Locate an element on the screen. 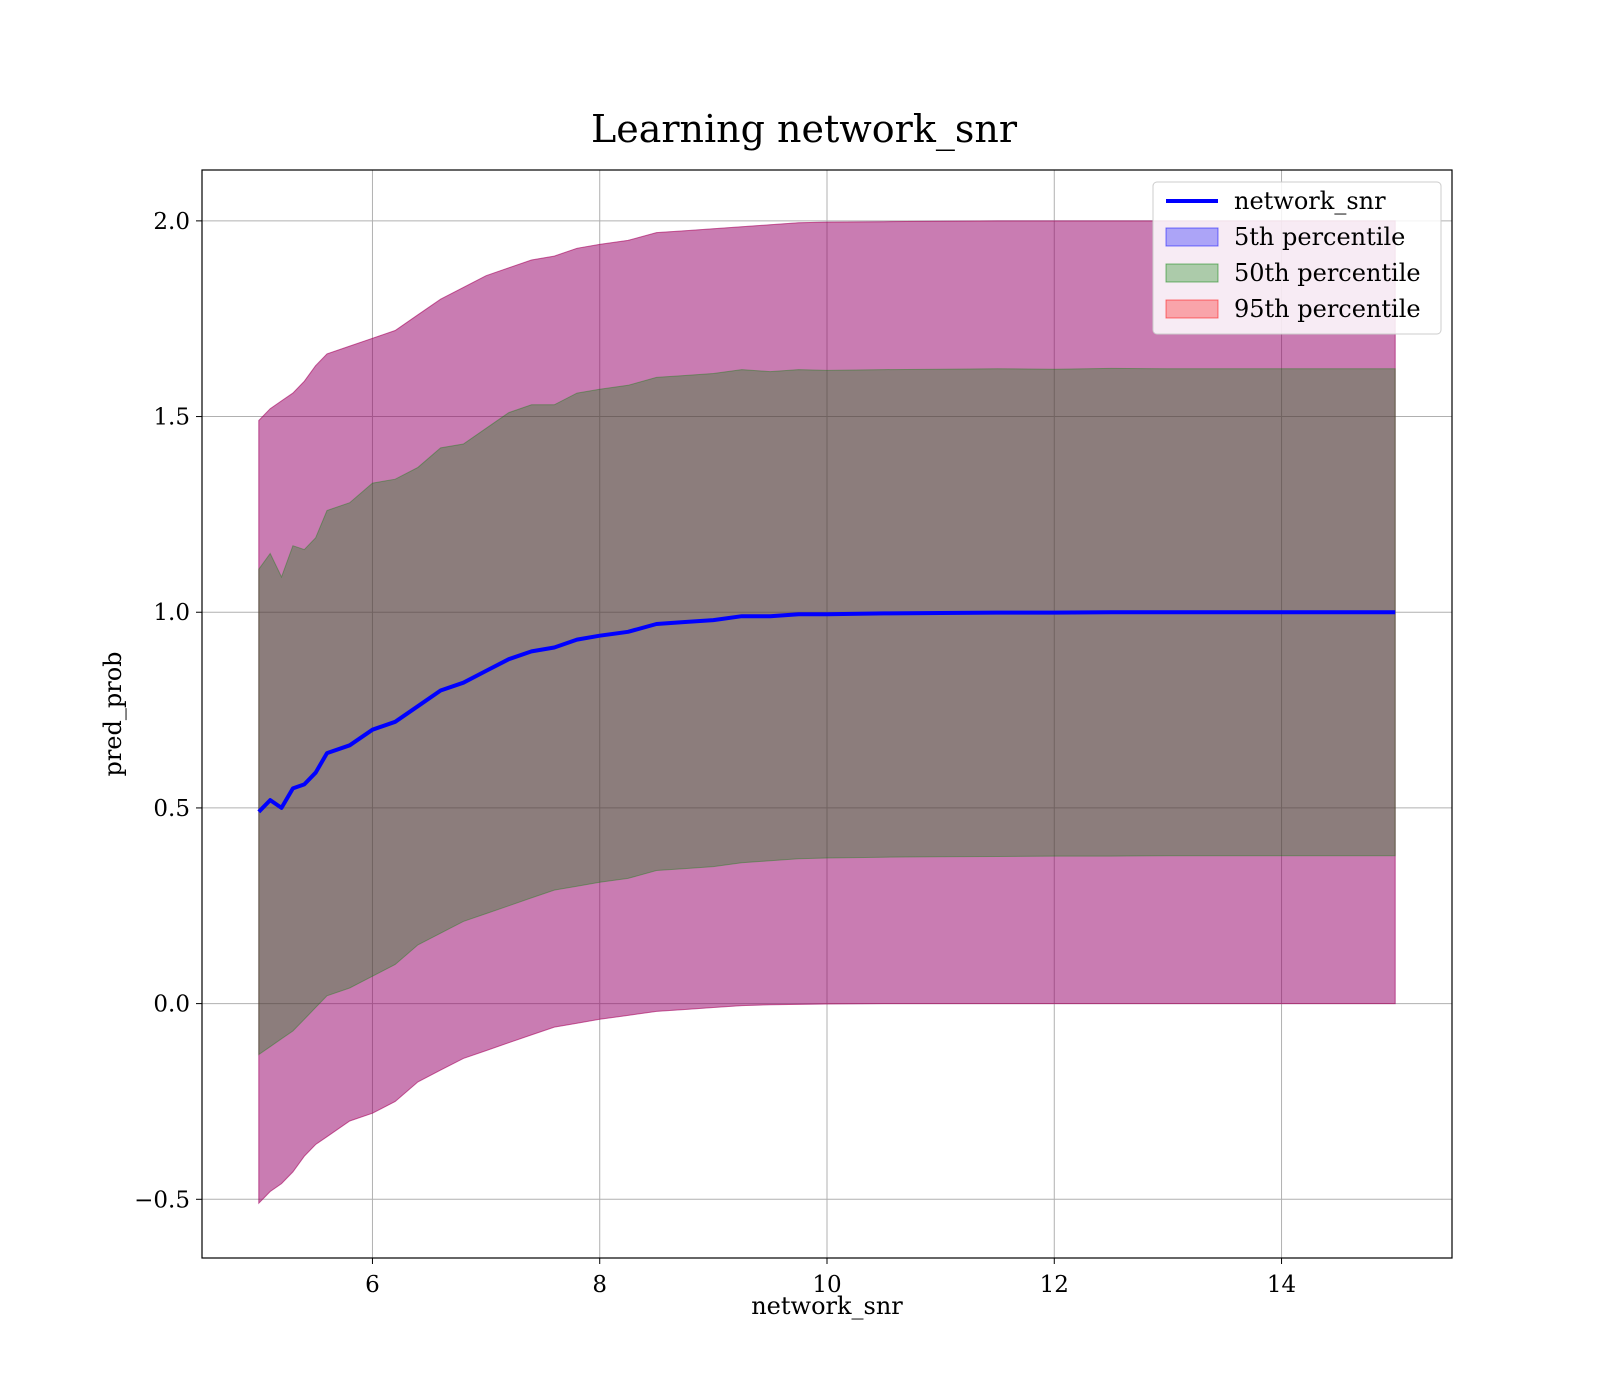 Image resolution: width=1600 pixels, height=1400 pixels. x-tick-label: 6 is located at coordinates (372, 1285).